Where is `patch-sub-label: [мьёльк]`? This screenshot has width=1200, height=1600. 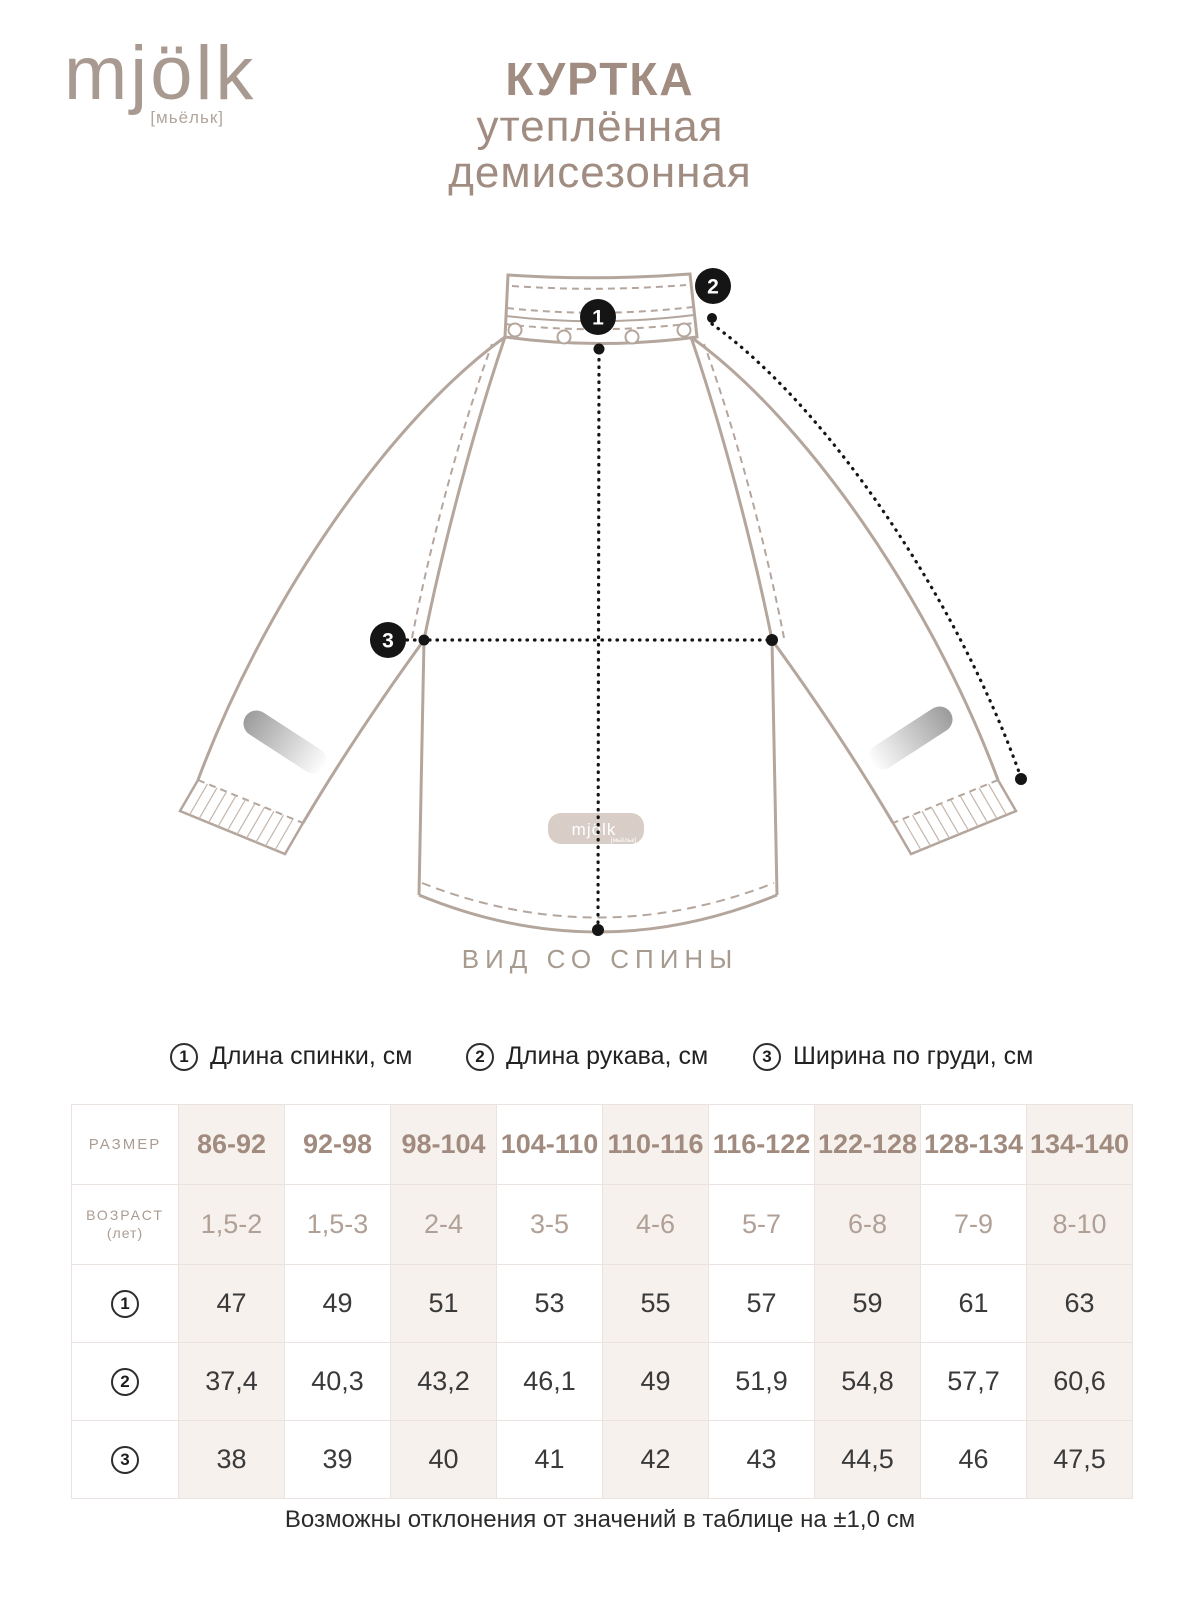 patch-sub-label: [мьёльк] is located at coordinates (623, 840).